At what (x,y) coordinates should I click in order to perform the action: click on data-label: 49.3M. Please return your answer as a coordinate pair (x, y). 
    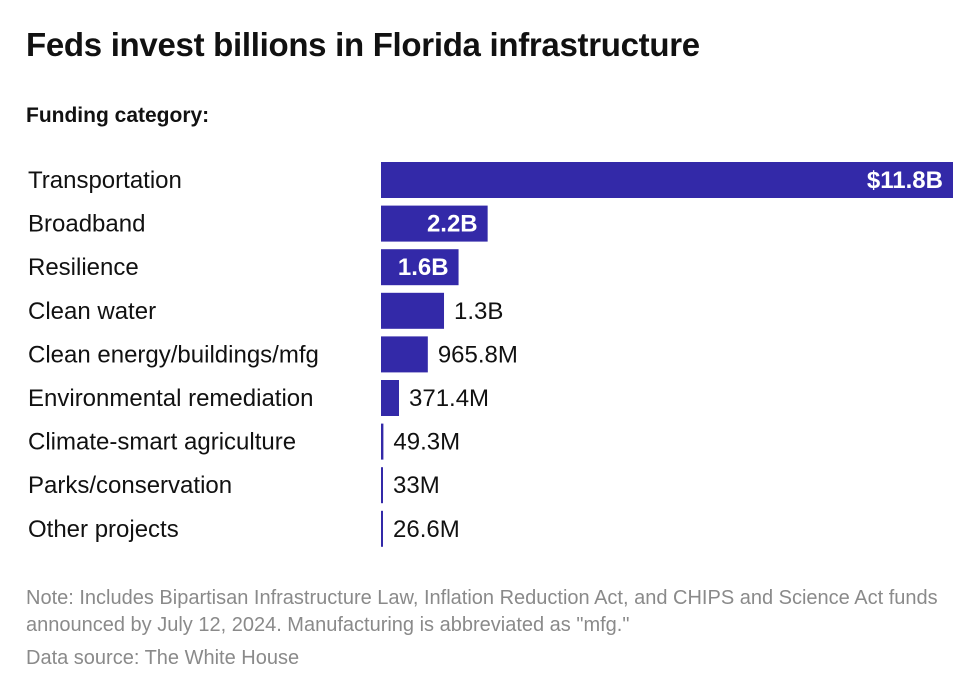
    Looking at the image, I should click on (426, 442).